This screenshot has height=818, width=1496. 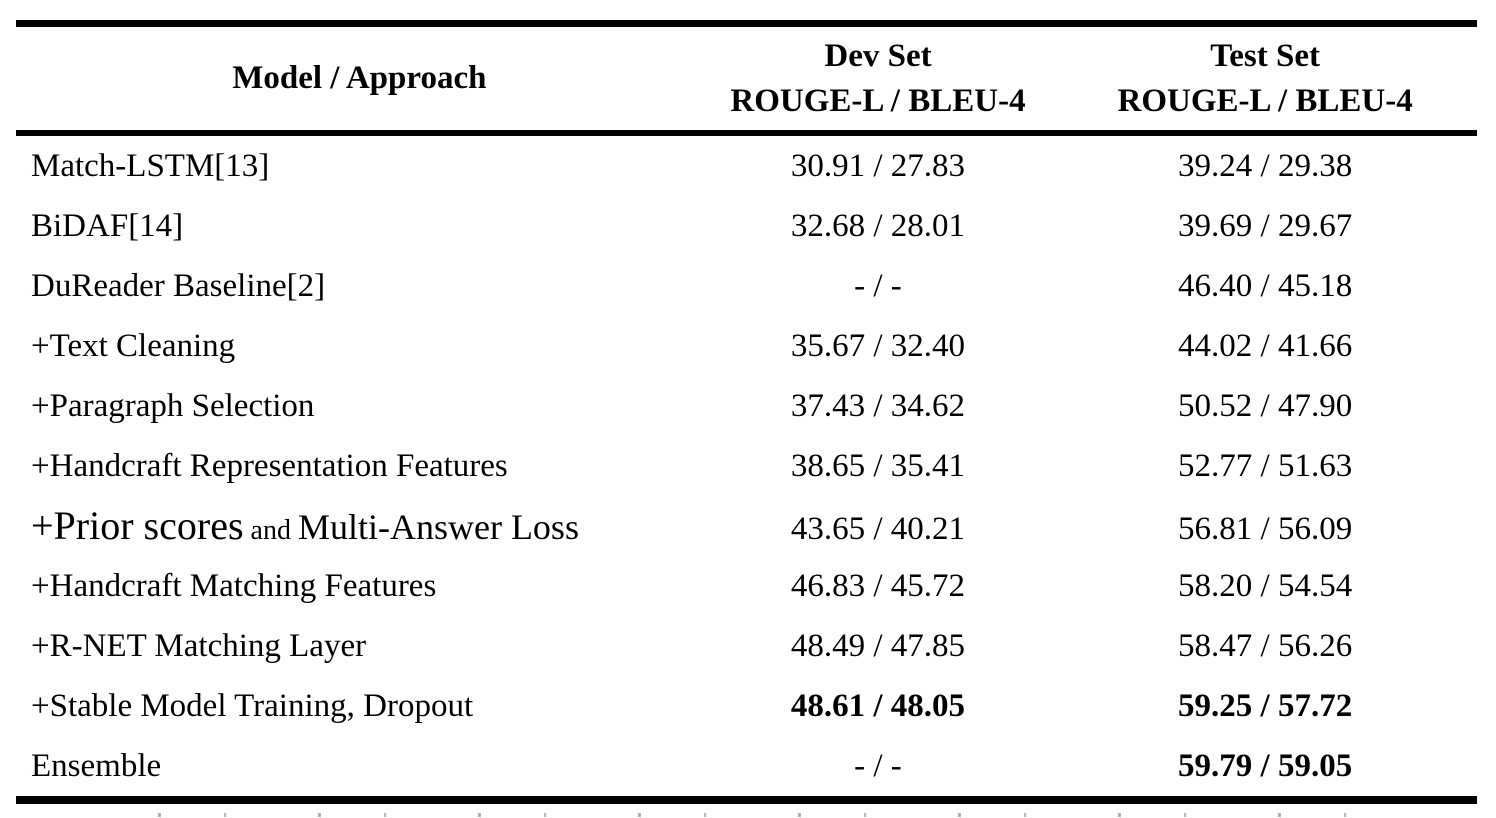 What do you see at coordinates (1265, 286) in the screenshot?
I see `test-cell: 46.40 / 45.18` at bounding box center [1265, 286].